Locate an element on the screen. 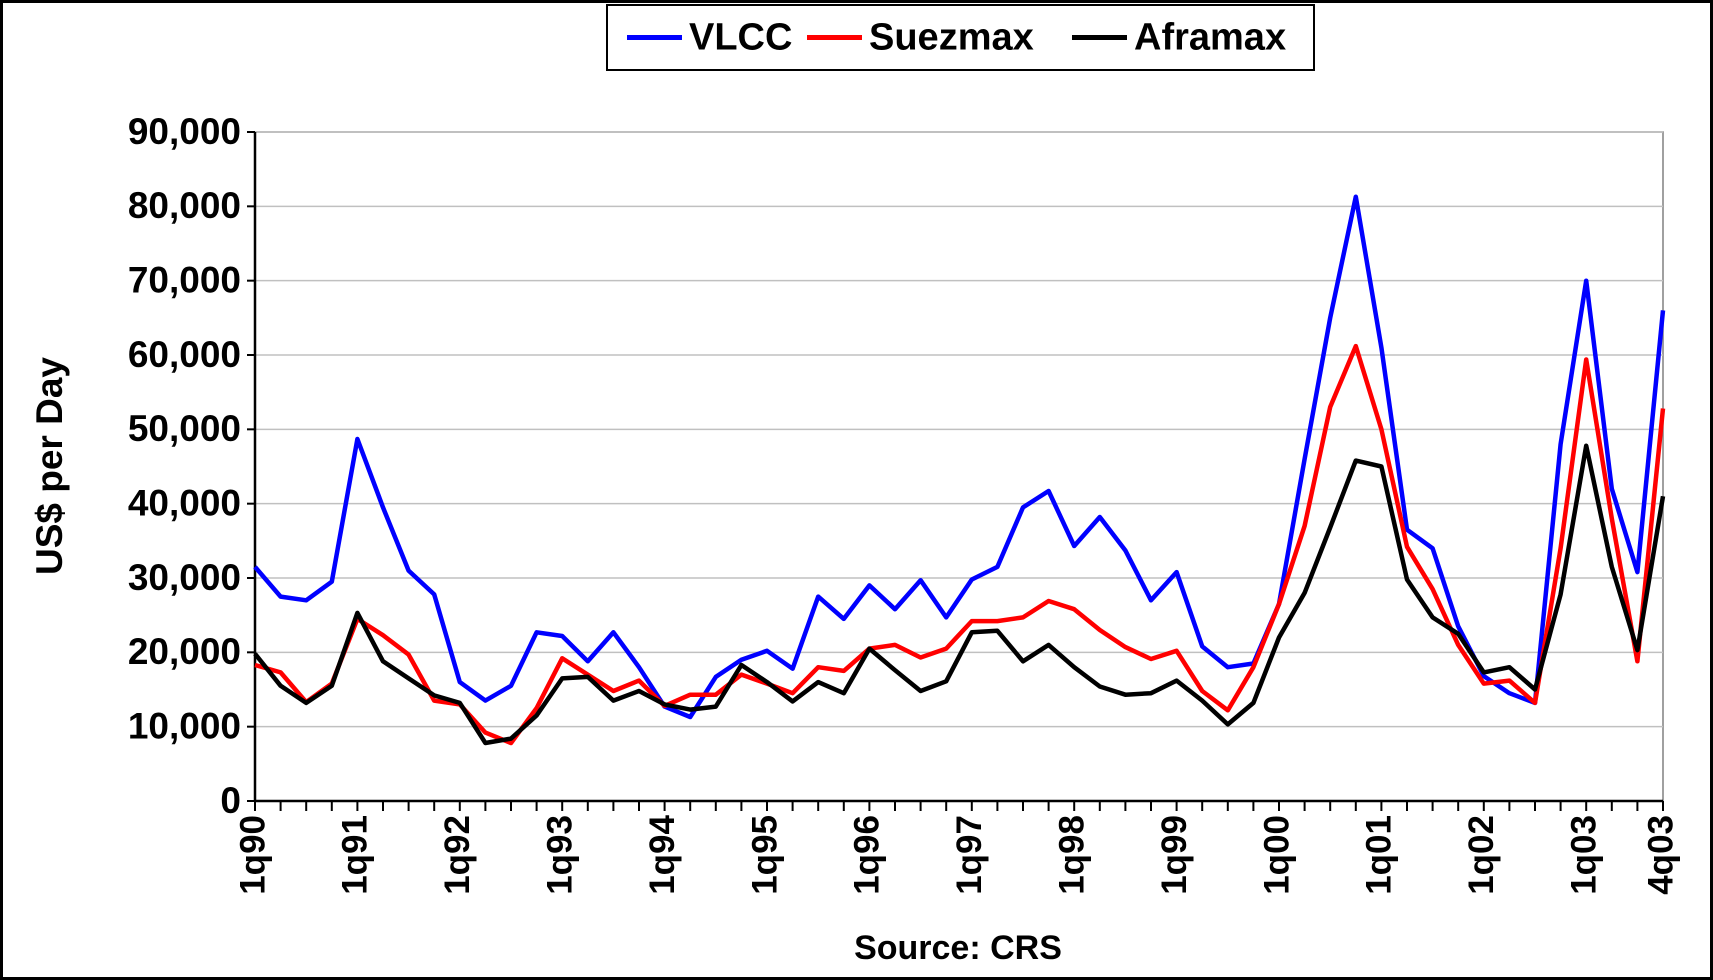  y-tick-label: 10,000 is located at coordinates (184, 725).